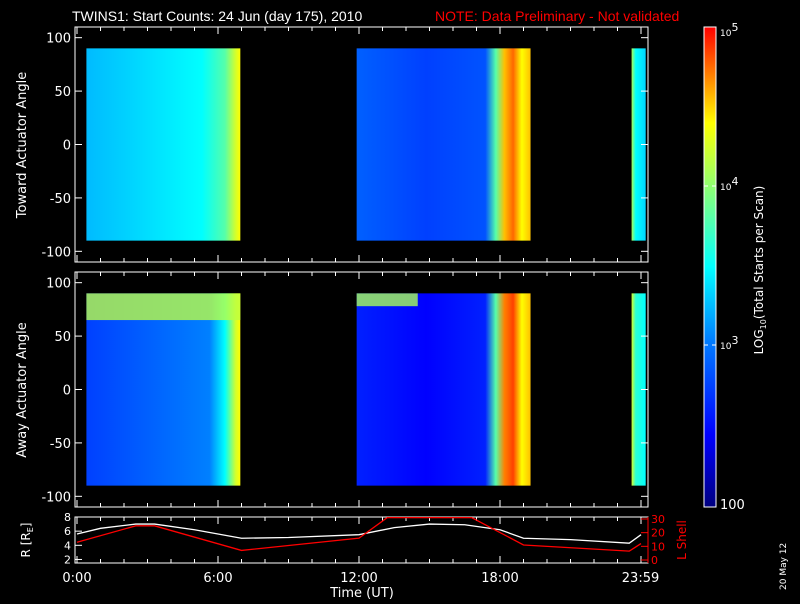 The height and width of the screenshot is (604, 800). I want to click on y2-tick-label: 10, so click(658, 546).